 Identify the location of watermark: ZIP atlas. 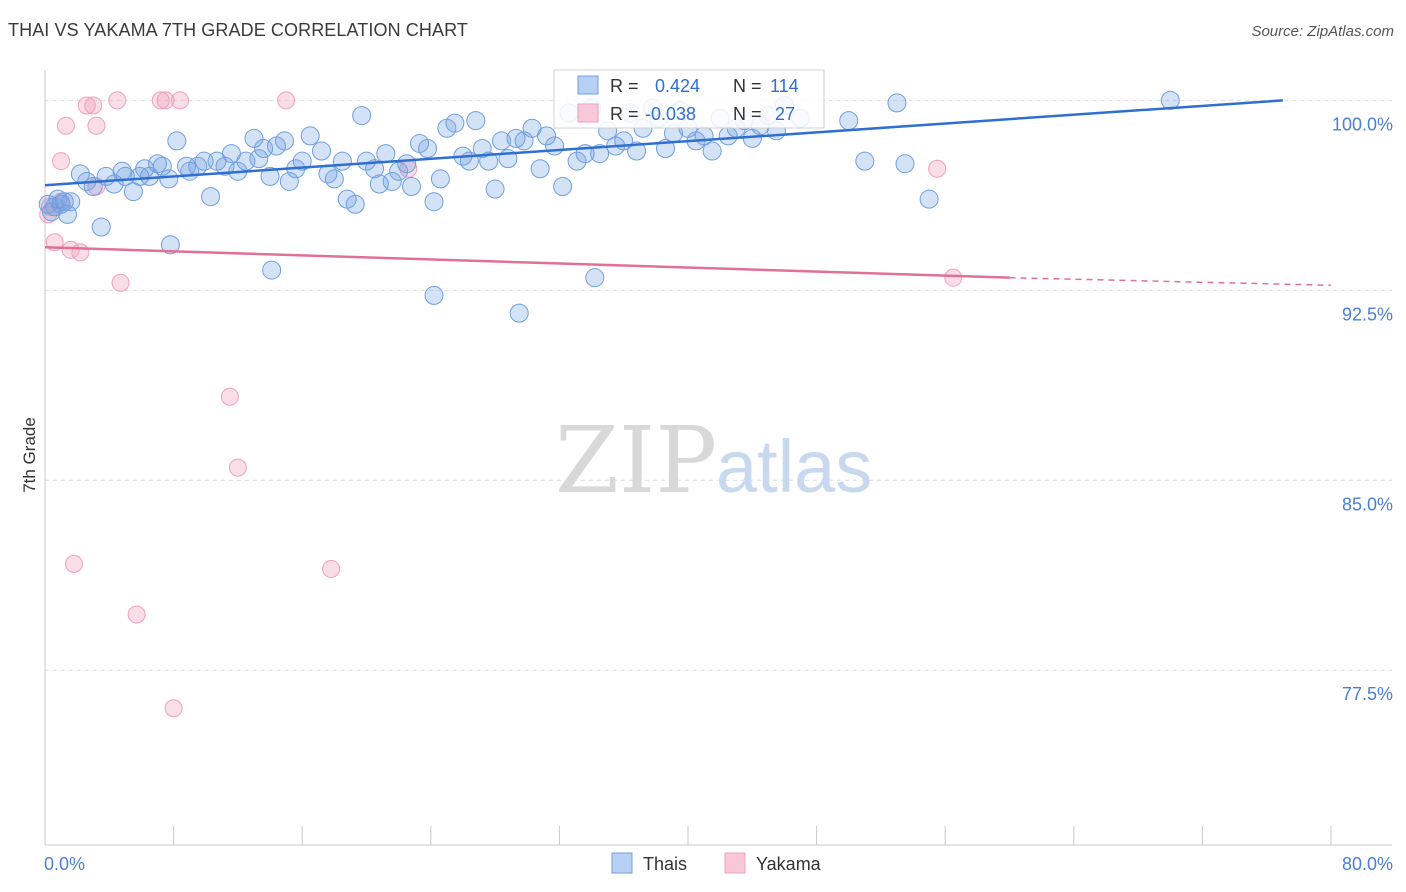
(713, 460).